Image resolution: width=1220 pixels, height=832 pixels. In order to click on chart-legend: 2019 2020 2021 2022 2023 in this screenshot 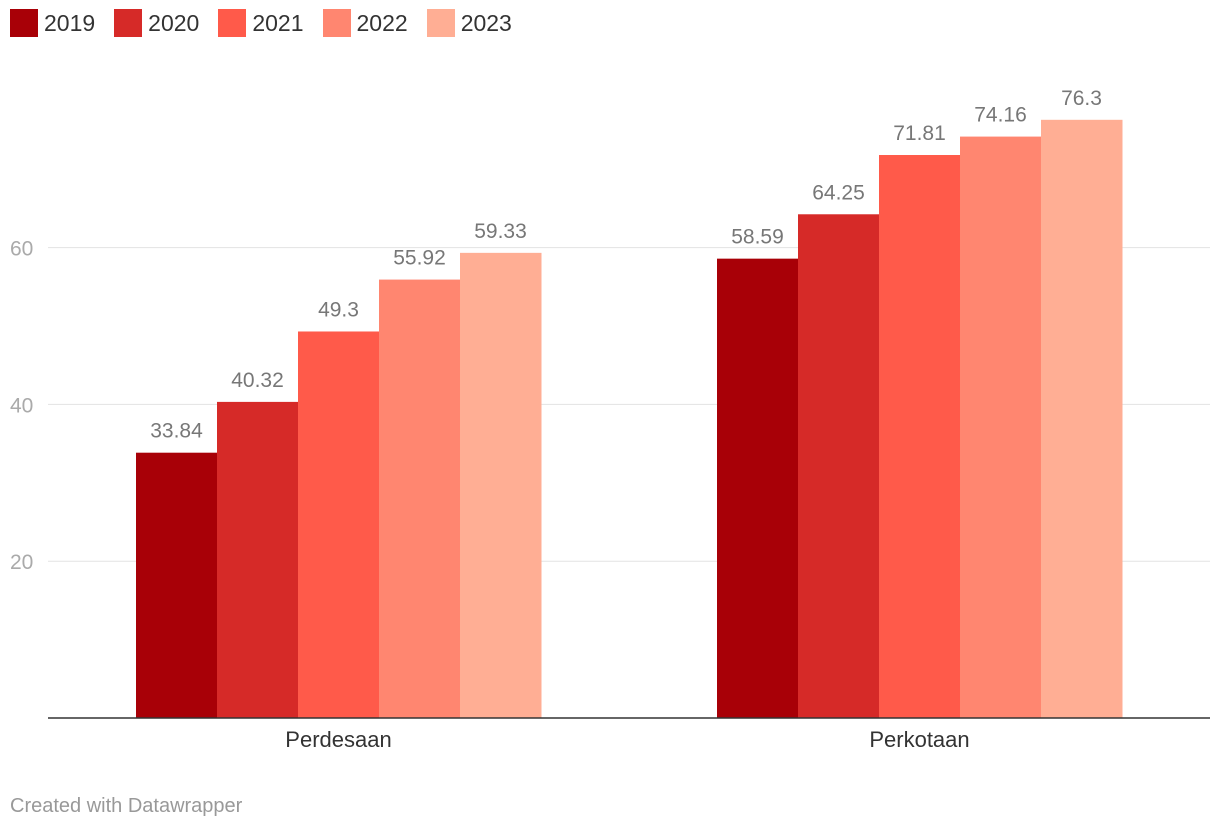, I will do `click(270, 23)`.